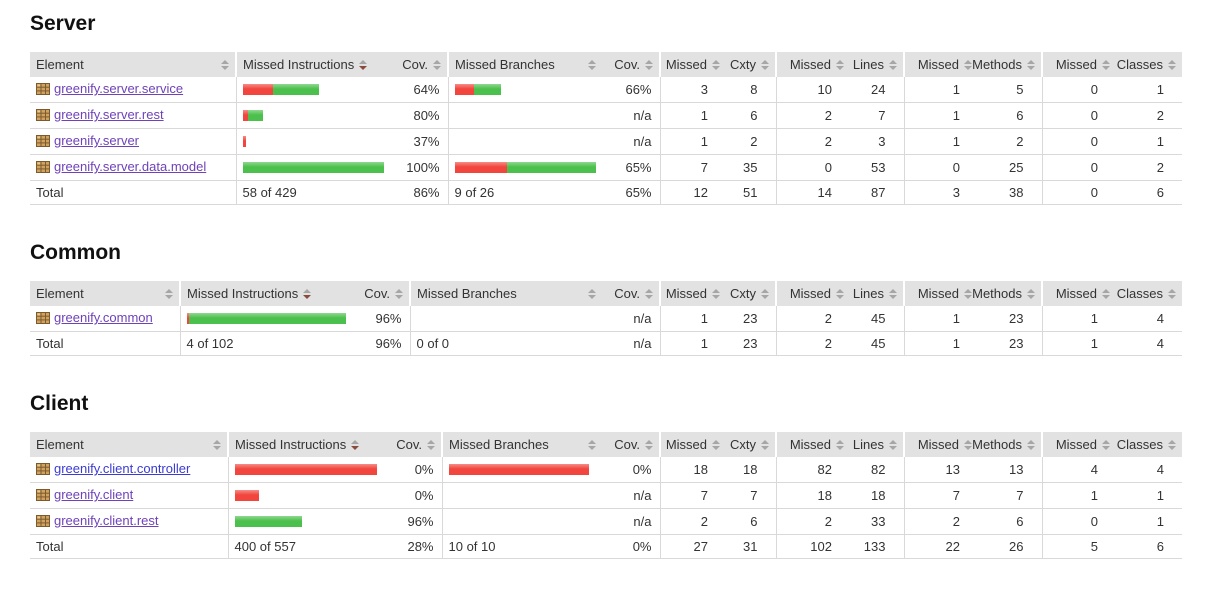 This screenshot has height=607, width=1212. What do you see at coordinates (94, 317) in the screenshot?
I see `package-link: greenify.common` at bounding box center [94, 317].